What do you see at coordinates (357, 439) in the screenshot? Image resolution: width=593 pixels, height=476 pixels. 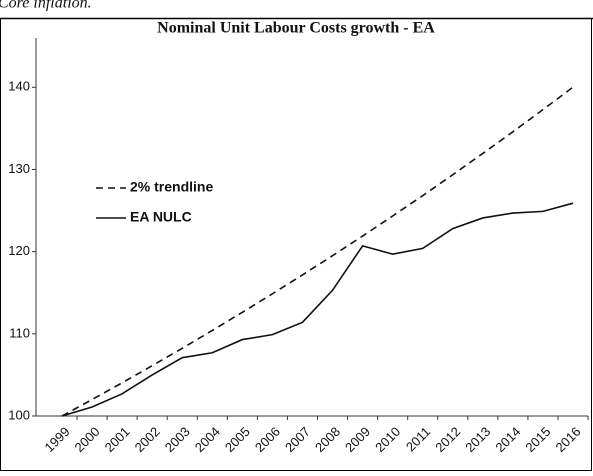 I see `x-tick-label: 2009` at bounding box center [357, 439].